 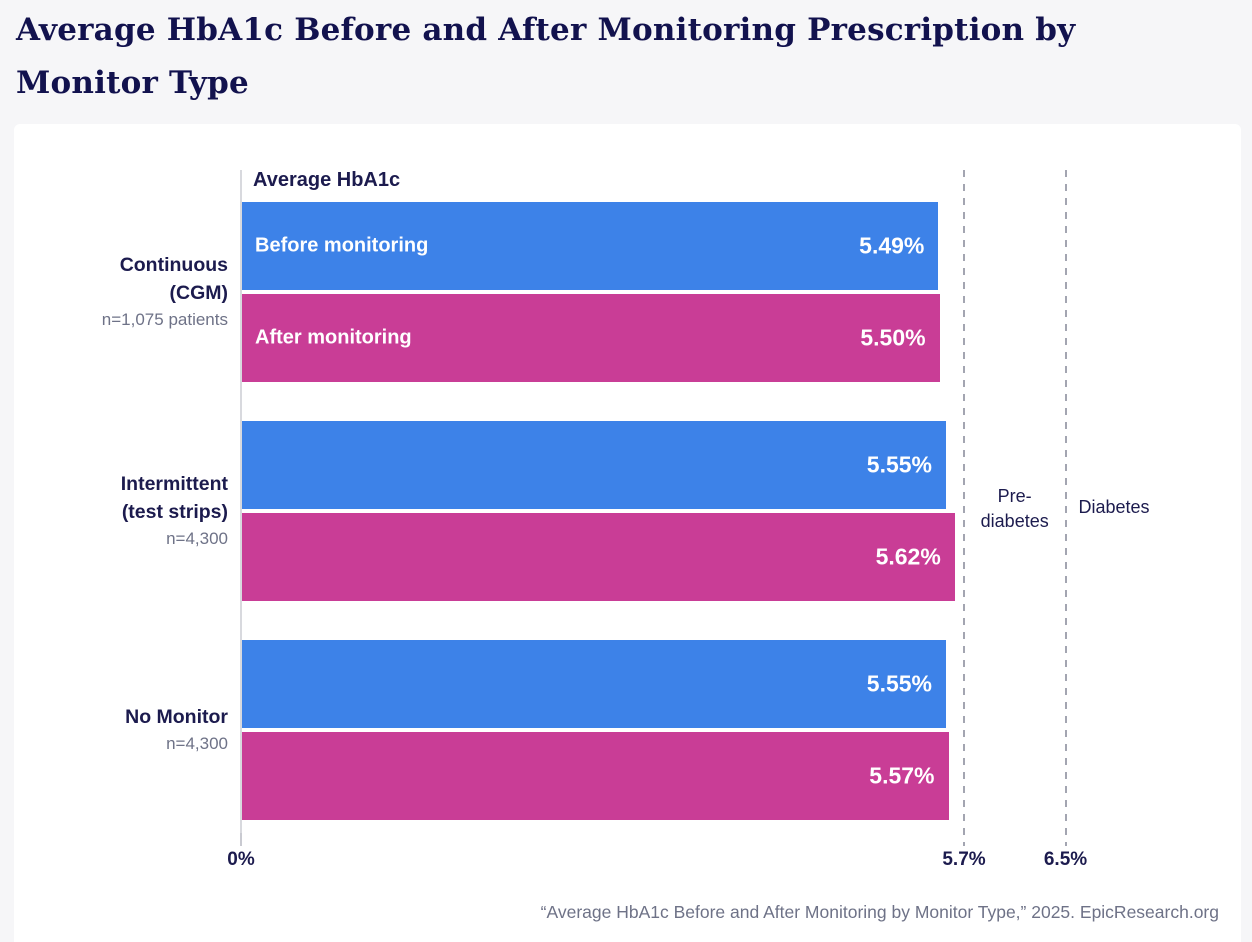 I want to click on category-label: No Monitor n=4,300, so click(x=121, y=730).